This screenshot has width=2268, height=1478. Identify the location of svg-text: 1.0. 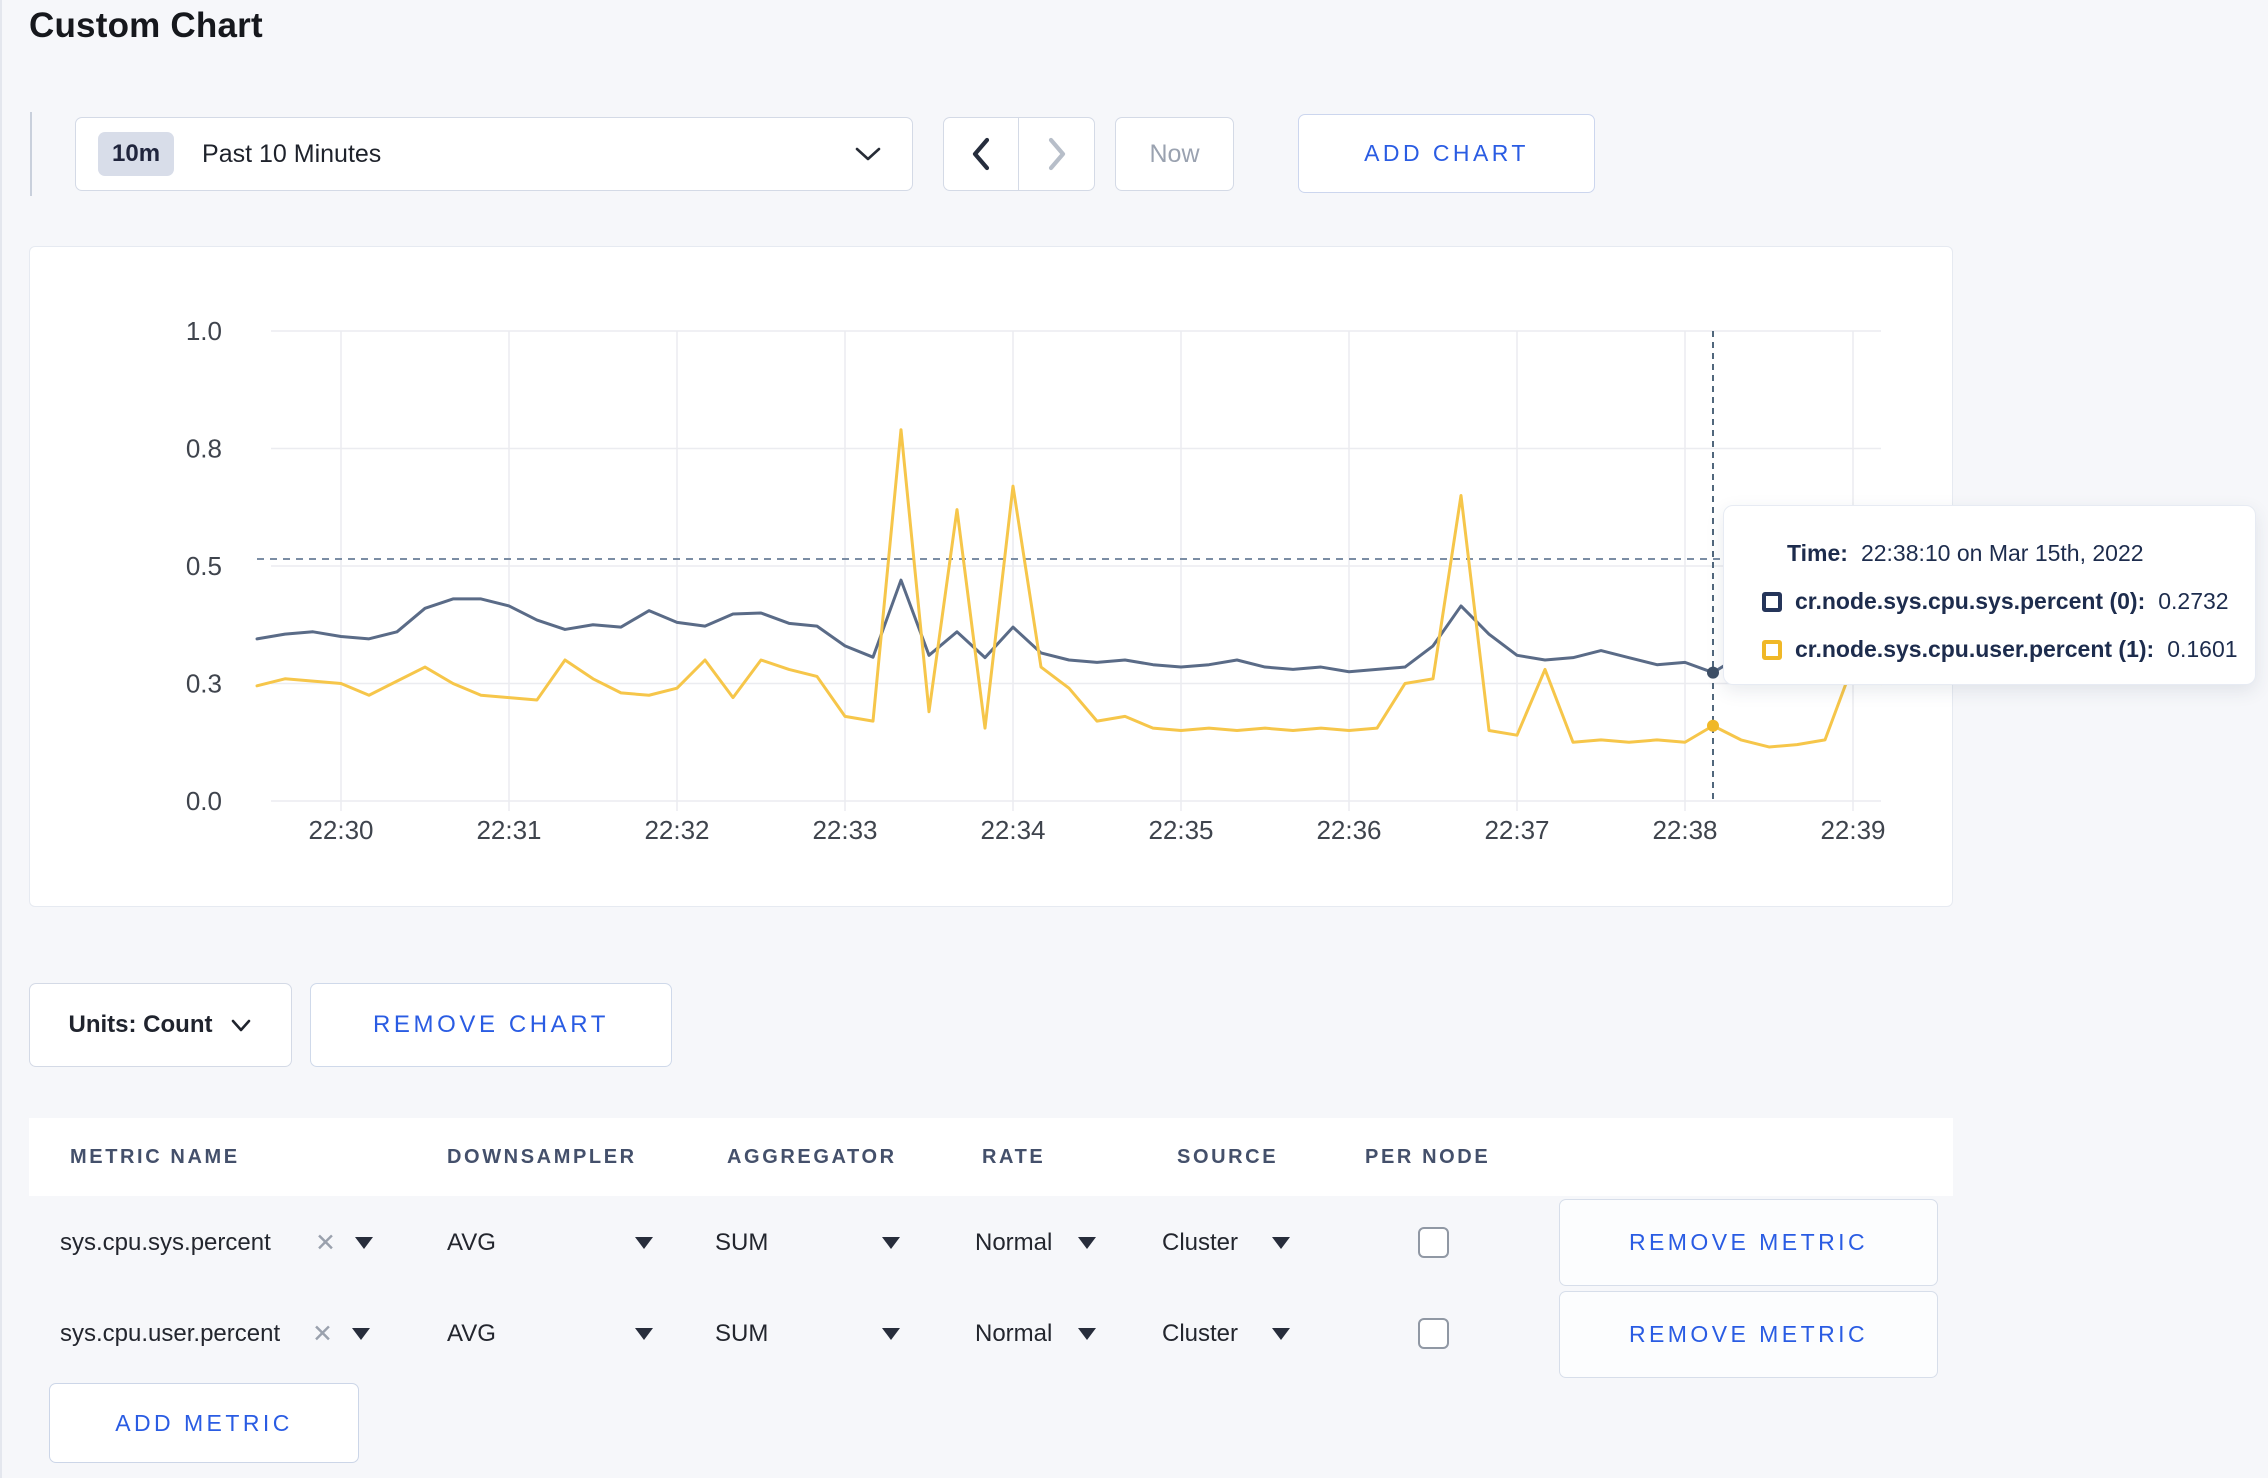
(204, 331).